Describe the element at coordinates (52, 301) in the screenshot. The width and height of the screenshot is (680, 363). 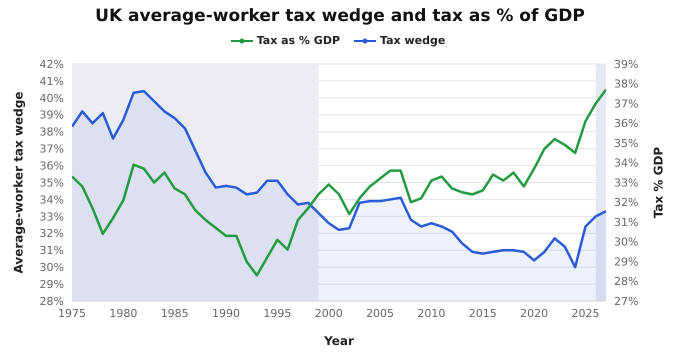
I see `y-tick-label: 28%` at that location.